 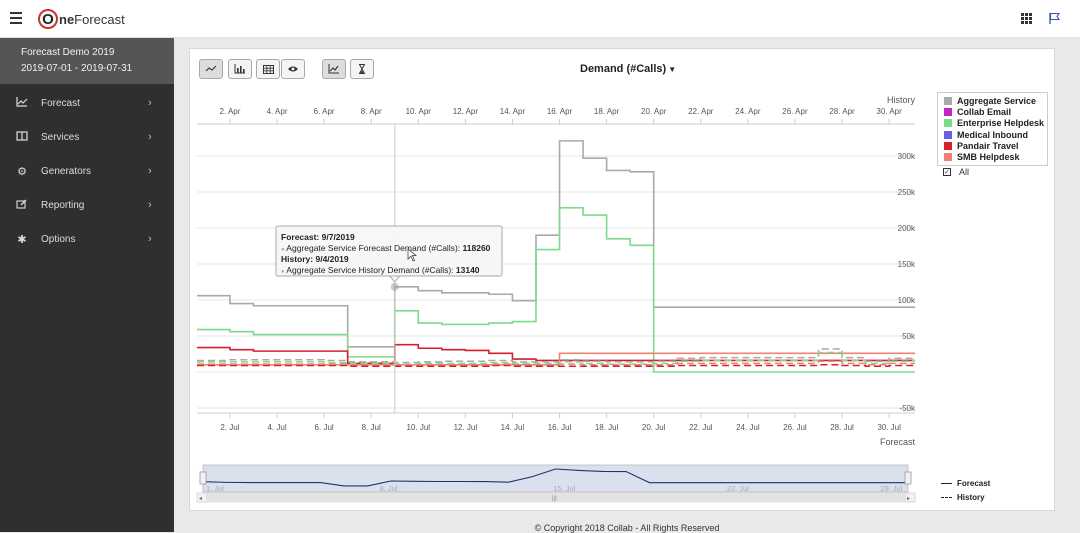 I want to click on navigator-scrollbar: ◂ ▸ |||, so click(x=556, y=497).